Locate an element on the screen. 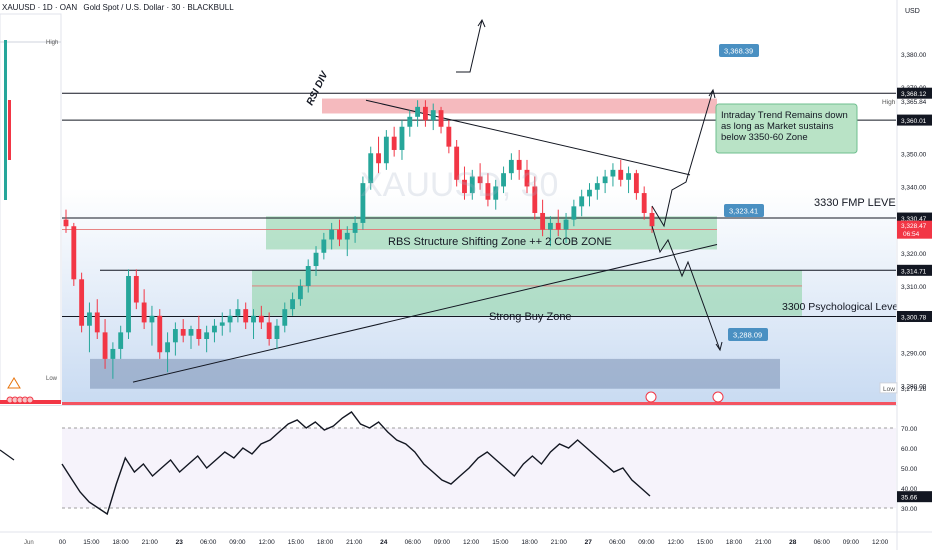 Image resolution: width=932 pixels, height=550 pixels. x-tick-label: 18:00 is located at coordinates (734, 542).